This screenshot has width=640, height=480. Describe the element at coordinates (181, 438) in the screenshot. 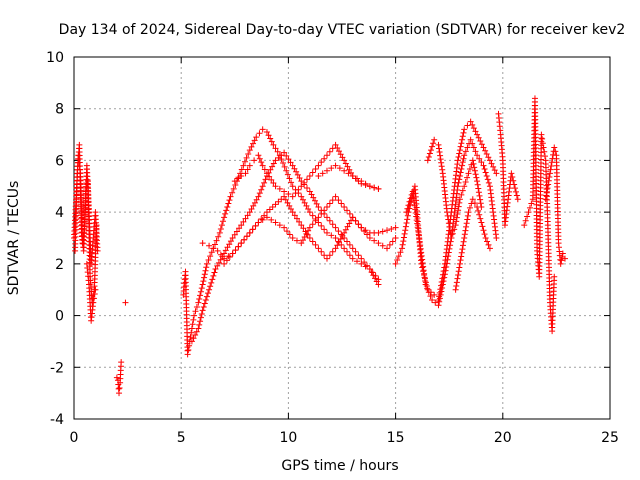

I see `x-tick-label: 5` at that location.